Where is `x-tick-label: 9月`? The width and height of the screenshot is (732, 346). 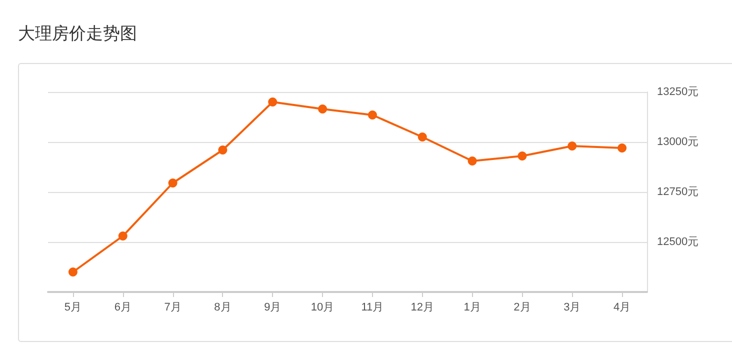 x-tick-label: 9月 is located at coordinates (273, 308).